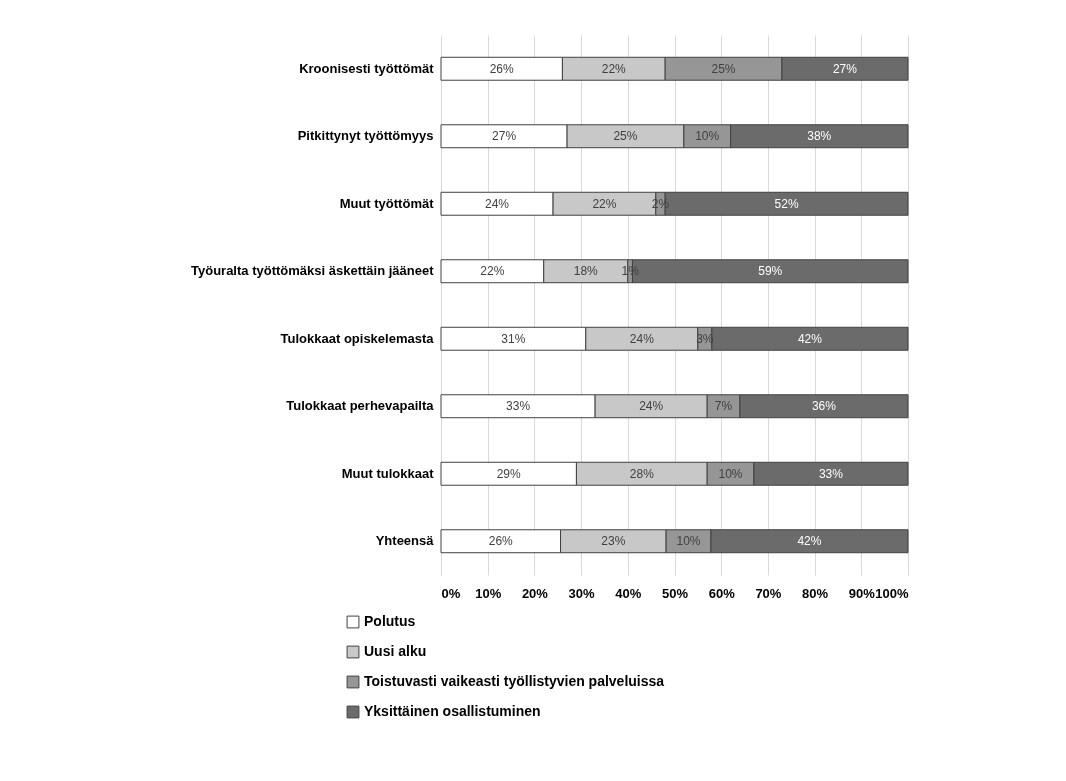 Image resolution: width=1066 pixels, height=781 pixels. I want to click on data-label: 59%, so click(770, 271).